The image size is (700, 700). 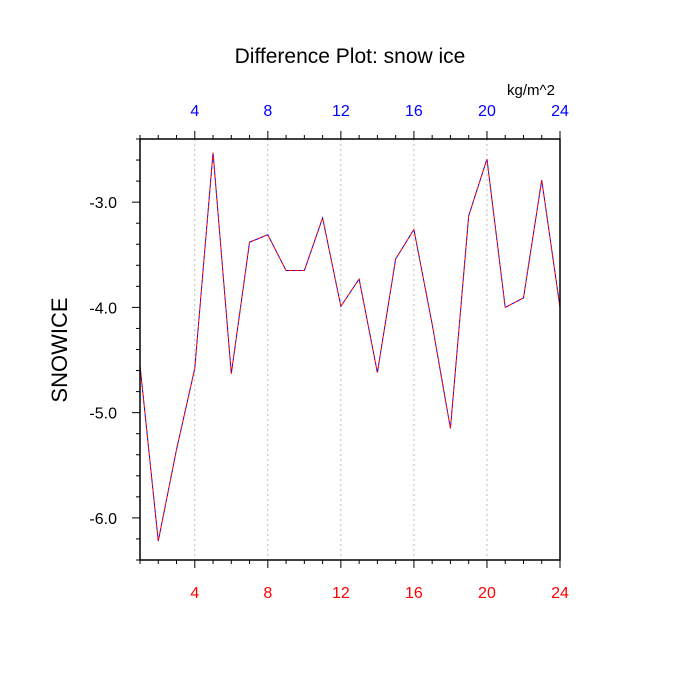 I want to click on x-tick-label-top: 16, so click(x=414, y=111).